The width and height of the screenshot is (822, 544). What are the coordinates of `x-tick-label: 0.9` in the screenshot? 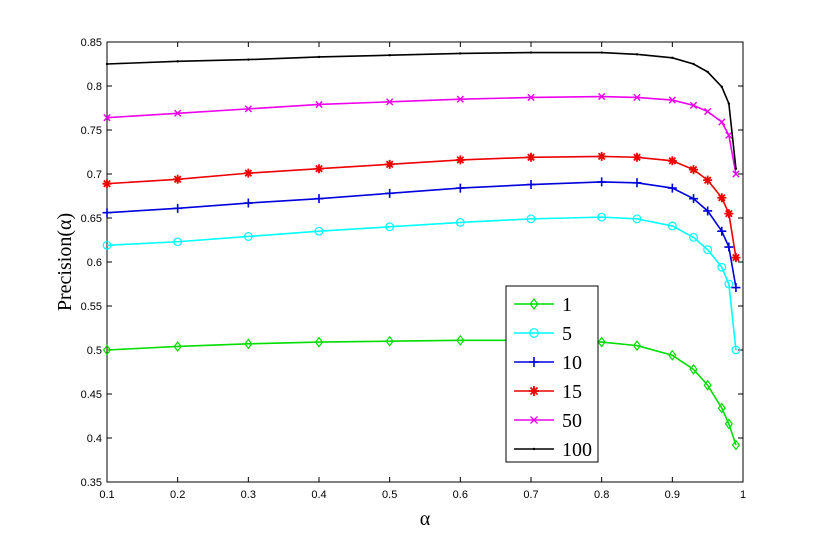 It's located at (672, 495).